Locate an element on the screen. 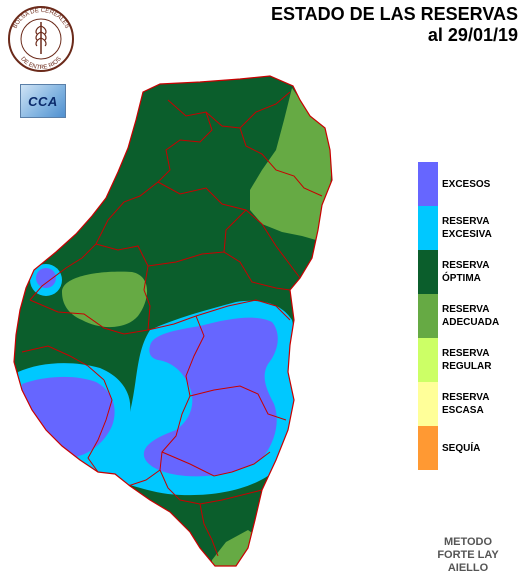  wheat-emblem-icon: BOLSA DE CEREALES DE ENTRE RIOS is located at coordinates (41, 39).